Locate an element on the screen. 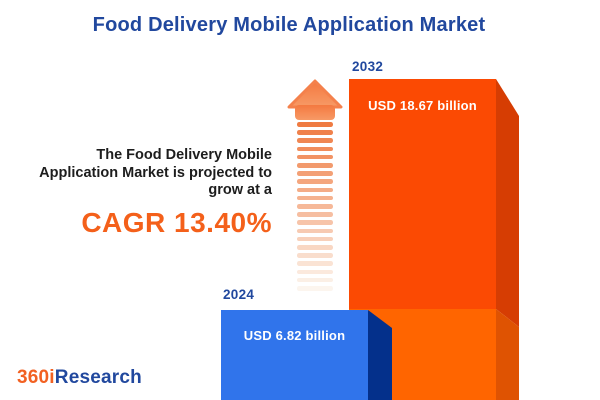  bar-2032-face-top is located at coordinates (422, 194).